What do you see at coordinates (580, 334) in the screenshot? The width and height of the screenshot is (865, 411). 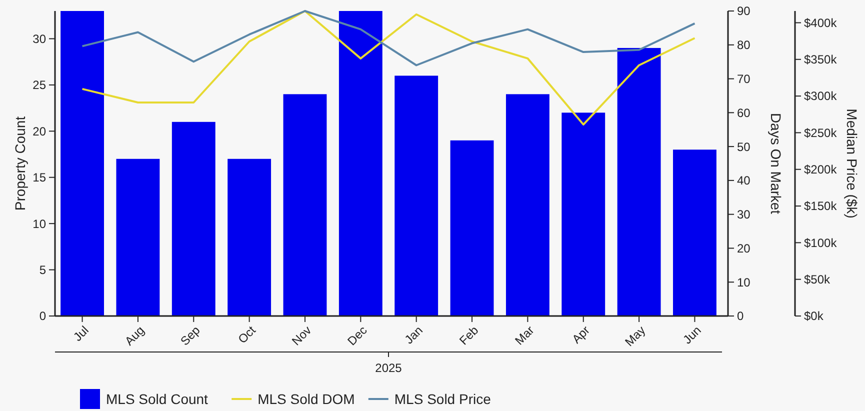 I see `x-tick-label: Apr` at bounding box center [580, 334].